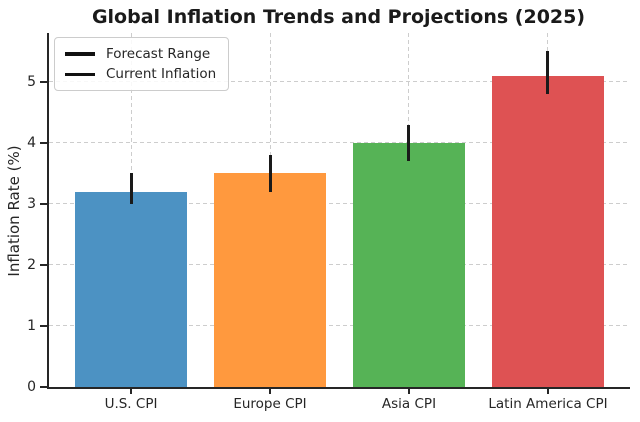 This screenshot has height=422, width=640. I want to click on legend-item-forecast-range: Forecast Range, so click(140, 54).